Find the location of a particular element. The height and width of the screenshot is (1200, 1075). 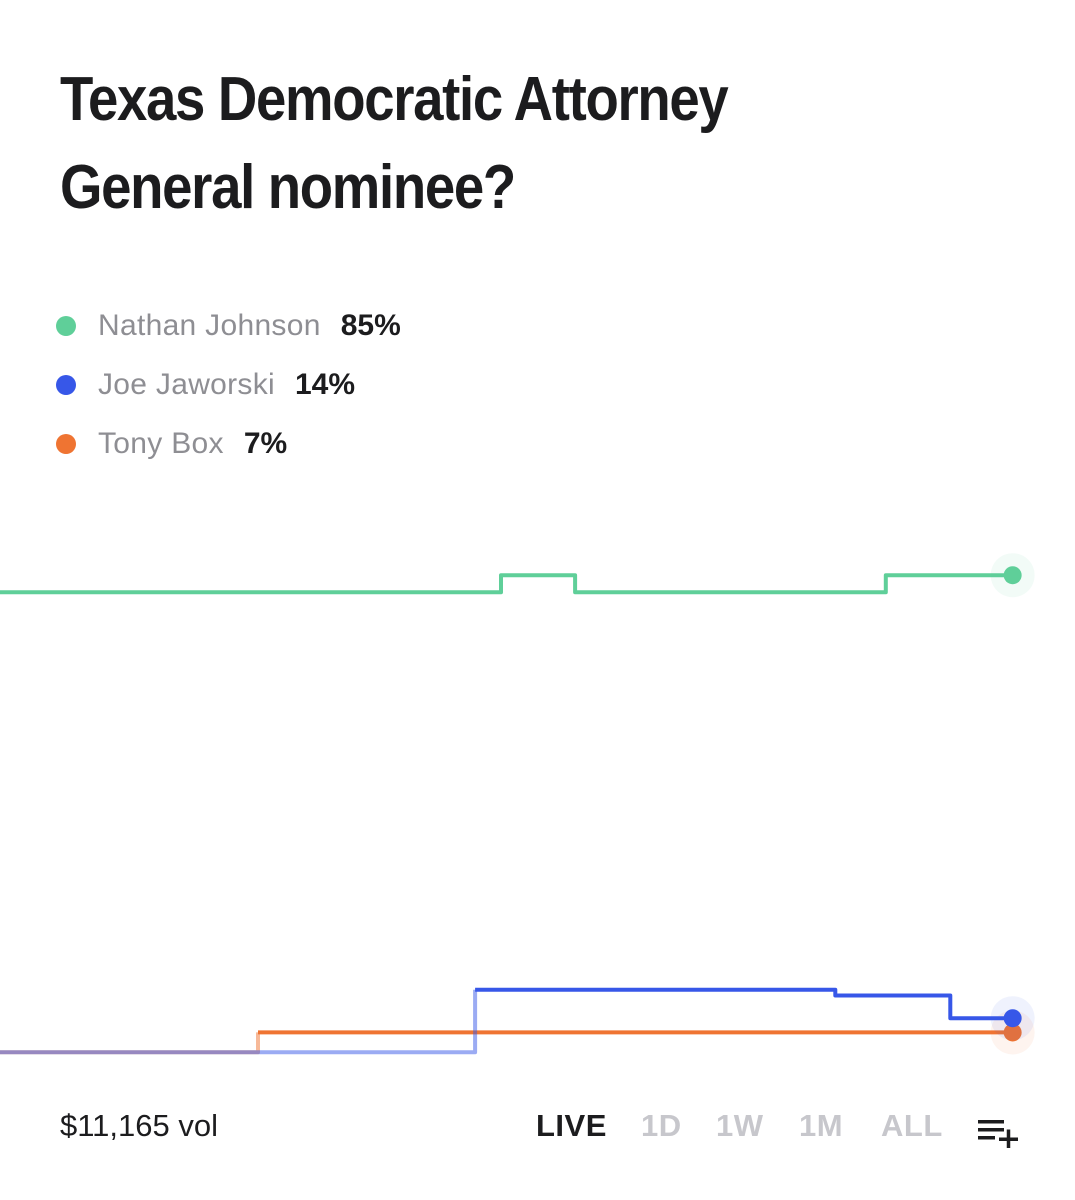

time-range-tabs: LIVE 1D 1W 1M ALL is located at coordinates (537, 1130).